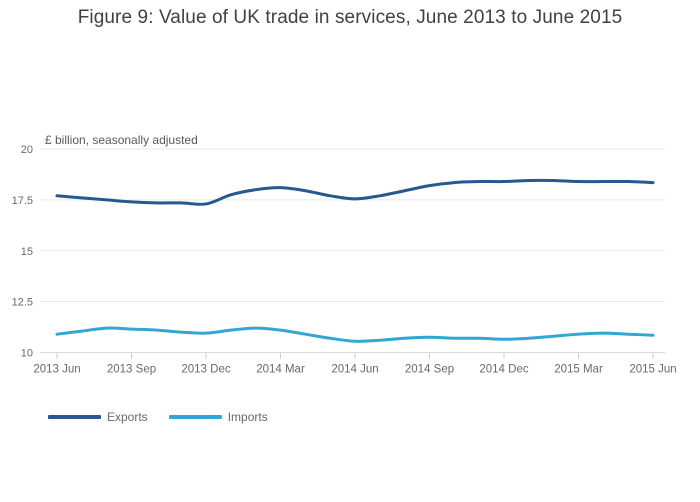 This screenshot has width=700, height=502. I want to click on imports-line, so click(355, 334).